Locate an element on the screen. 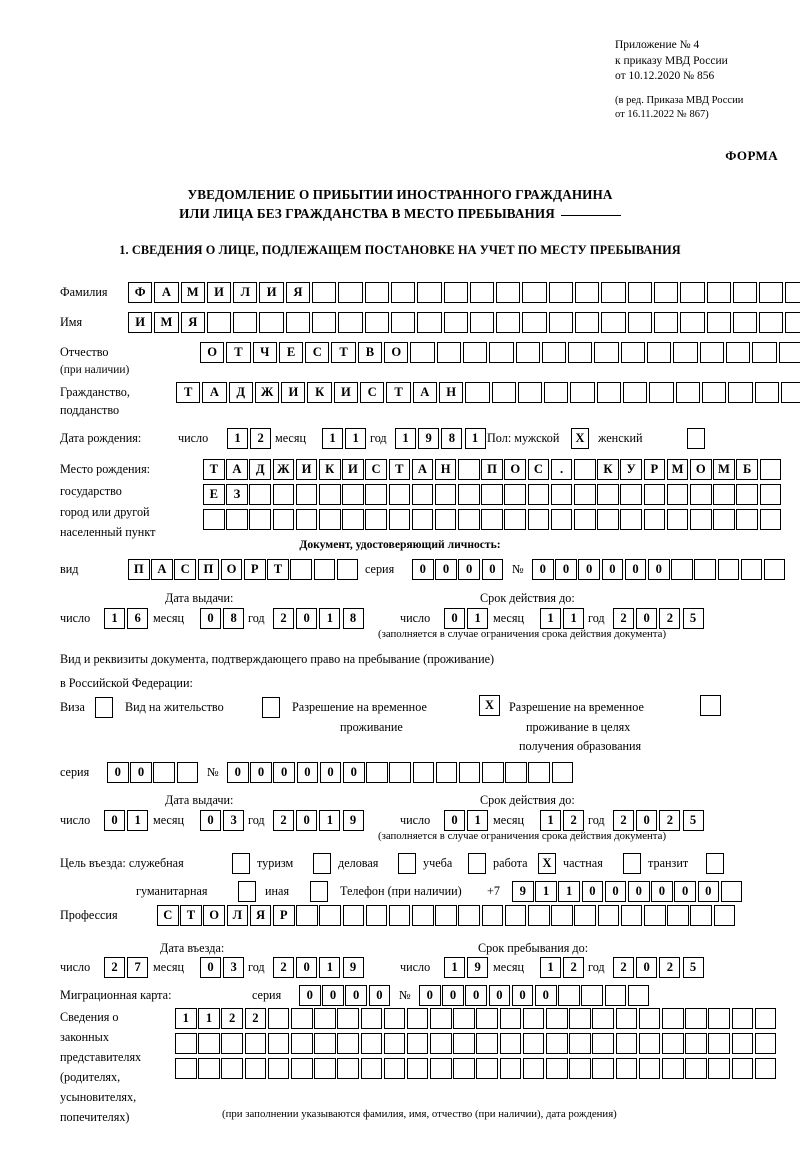  char-cell: С is located at coordinates (317, 352).